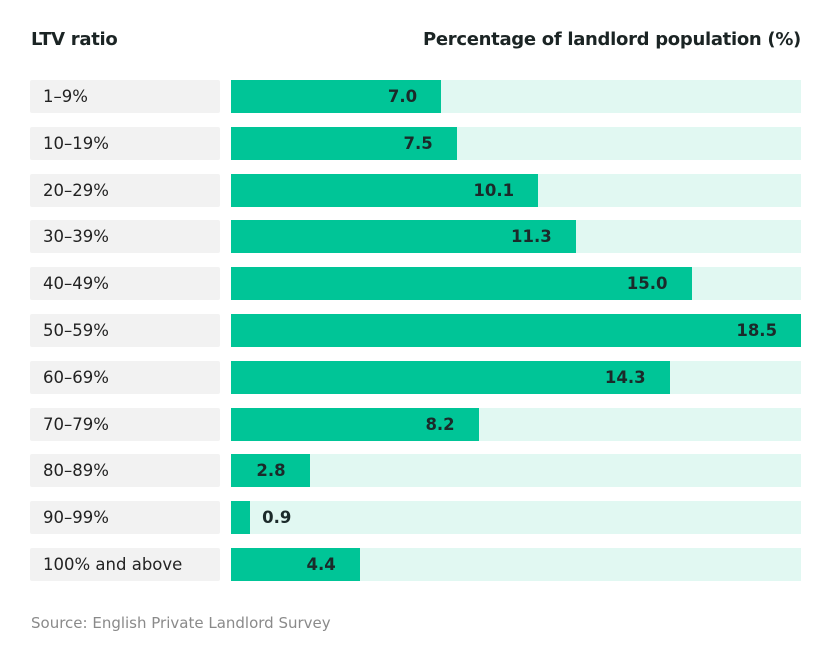 This screenshot has width=830, height=660. What do you see at coordinates (402, 96) in the screenshot?
I see `data-label: 7.0` at bounding box center [402, 96].